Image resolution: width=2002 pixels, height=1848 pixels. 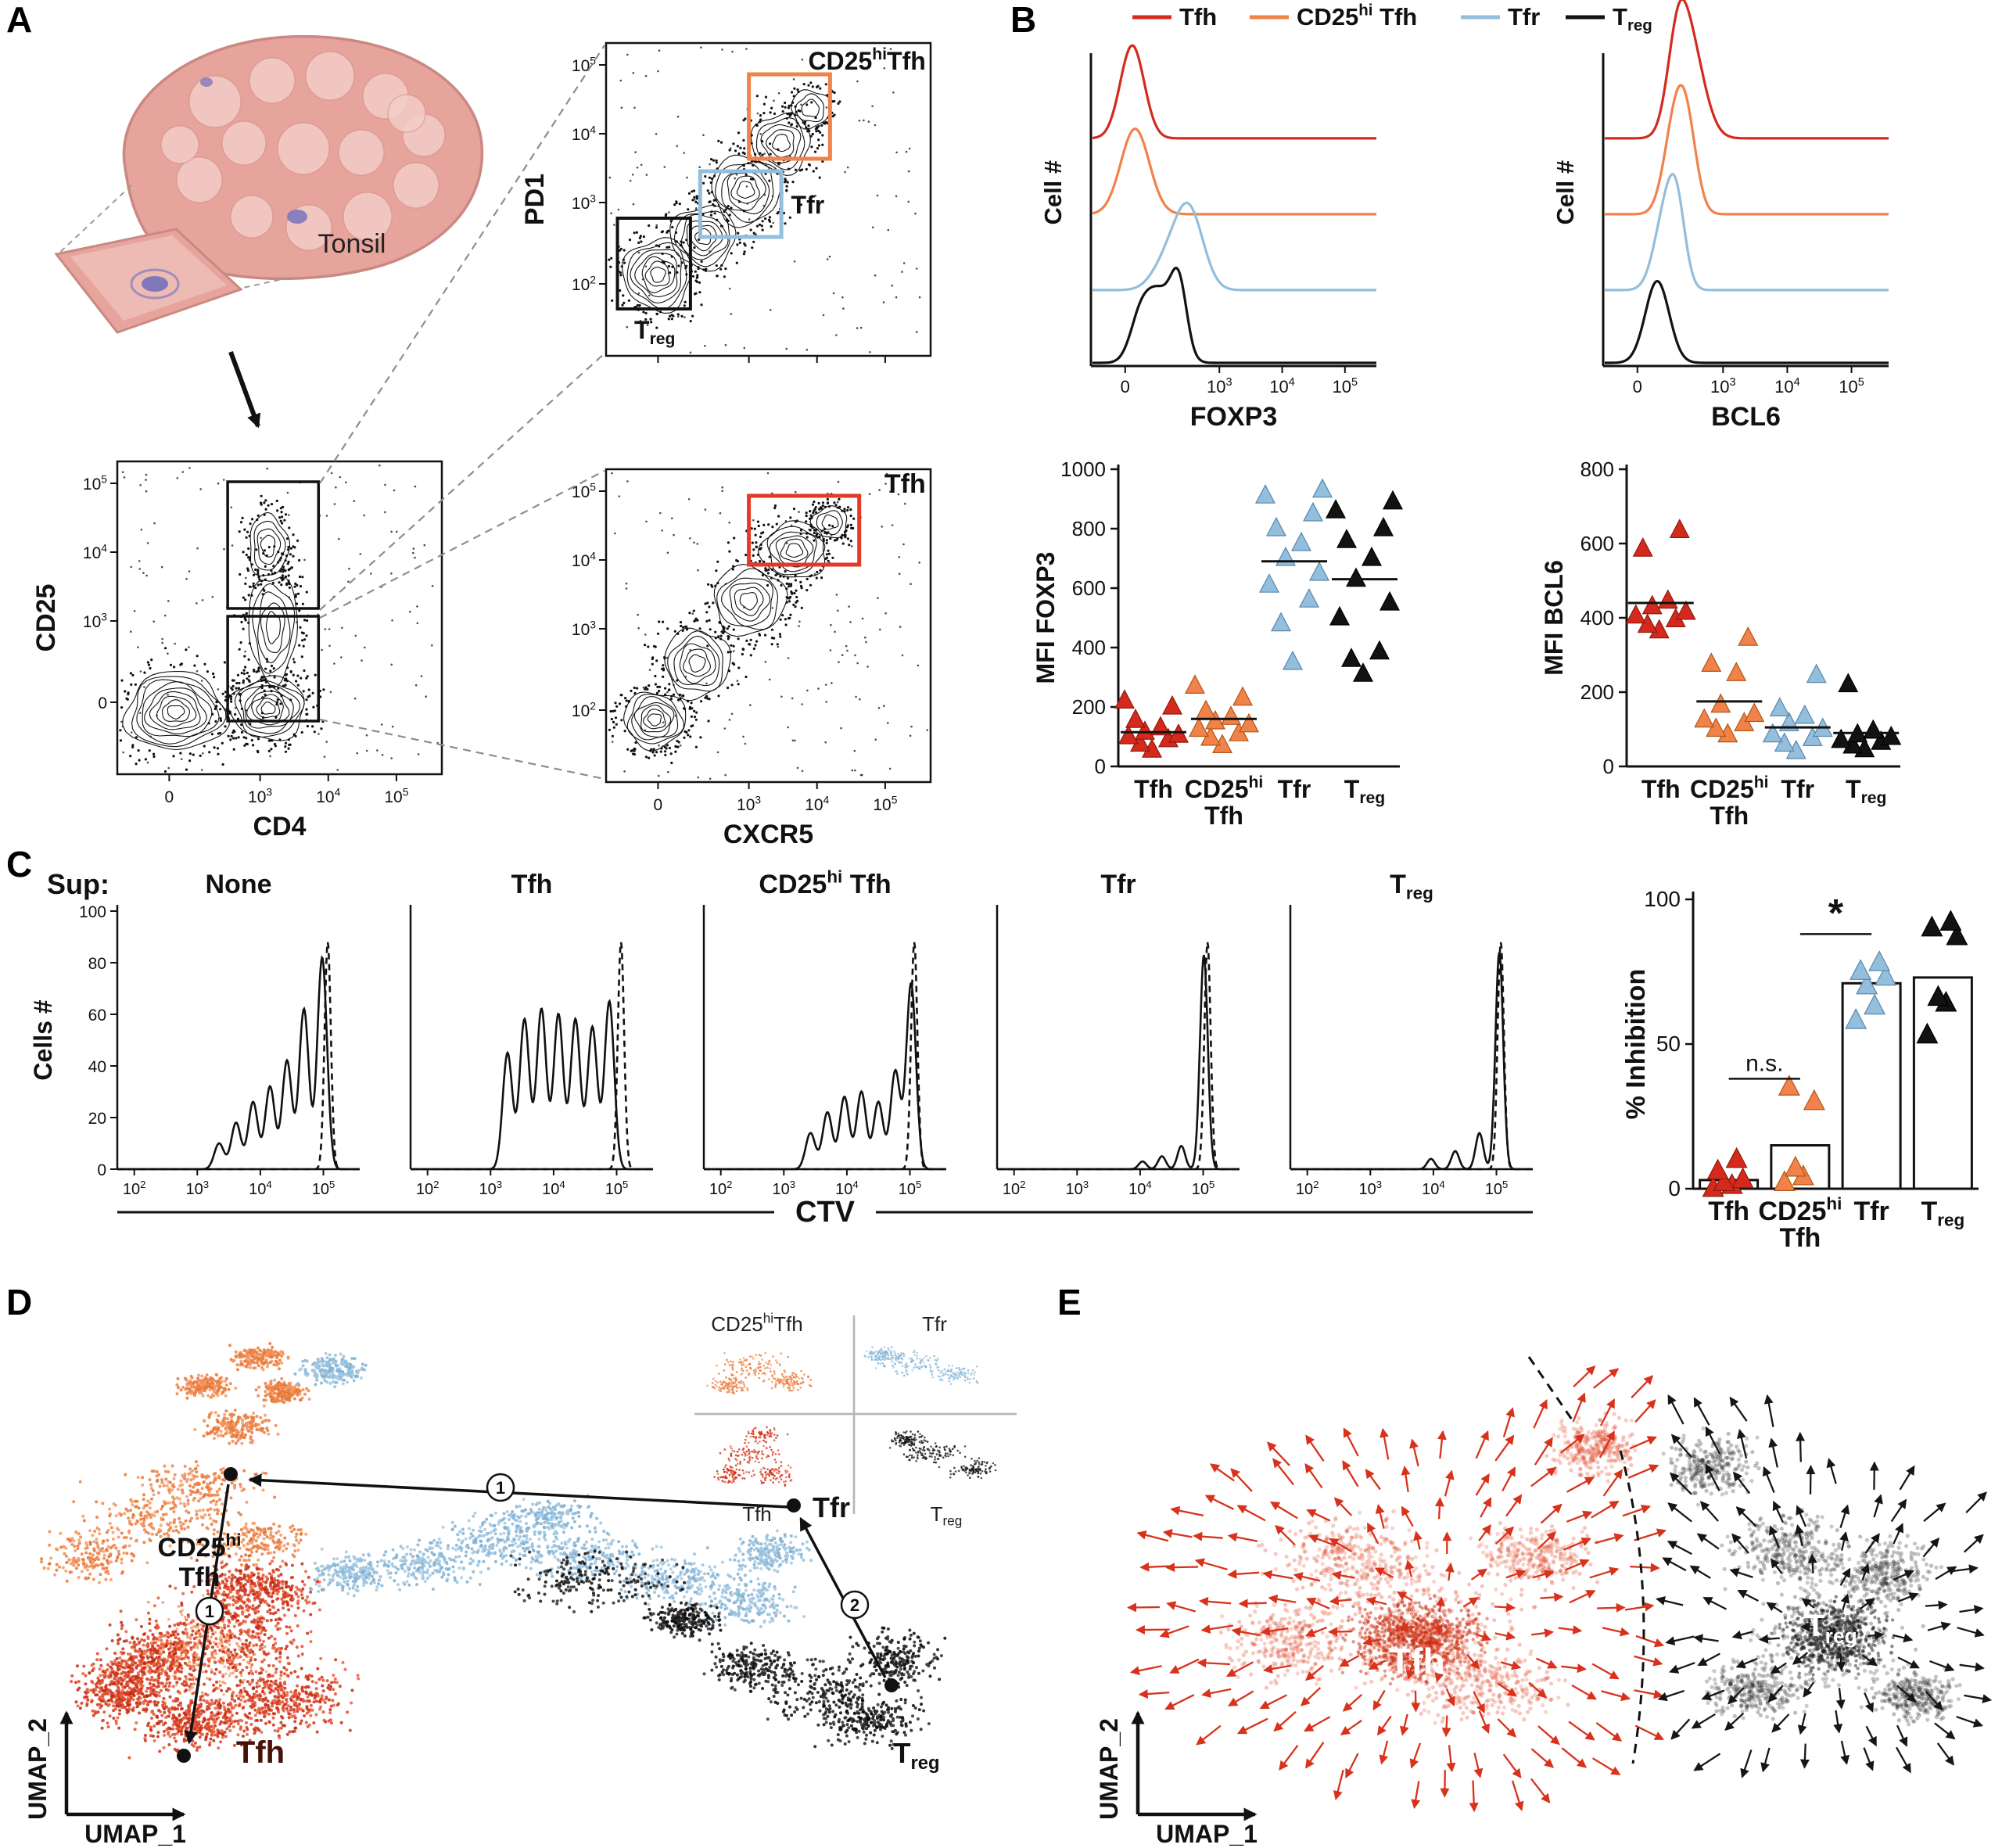 I want to click on svg-text: CTV, so click(x=825, y=1212).